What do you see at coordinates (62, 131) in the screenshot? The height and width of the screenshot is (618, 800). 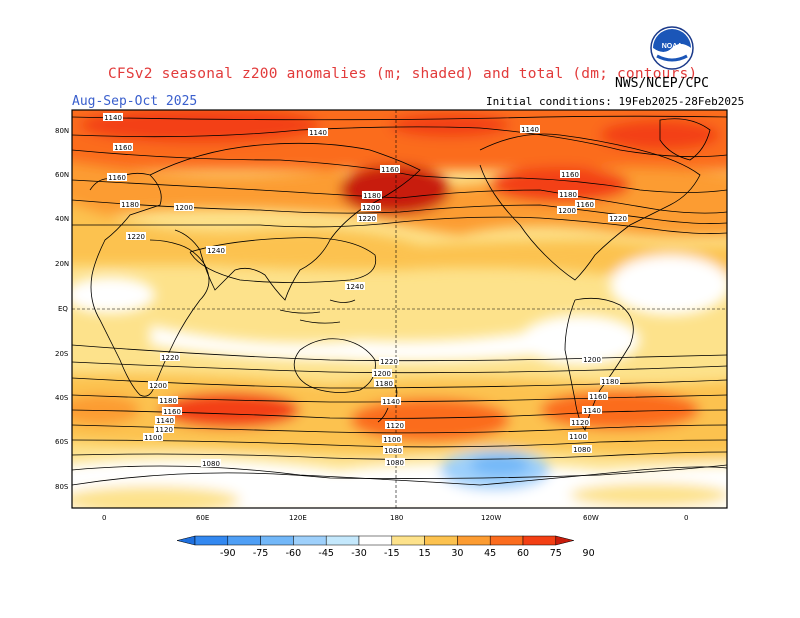 I see `lat-label: 80N` at bounding box center [62, 131].